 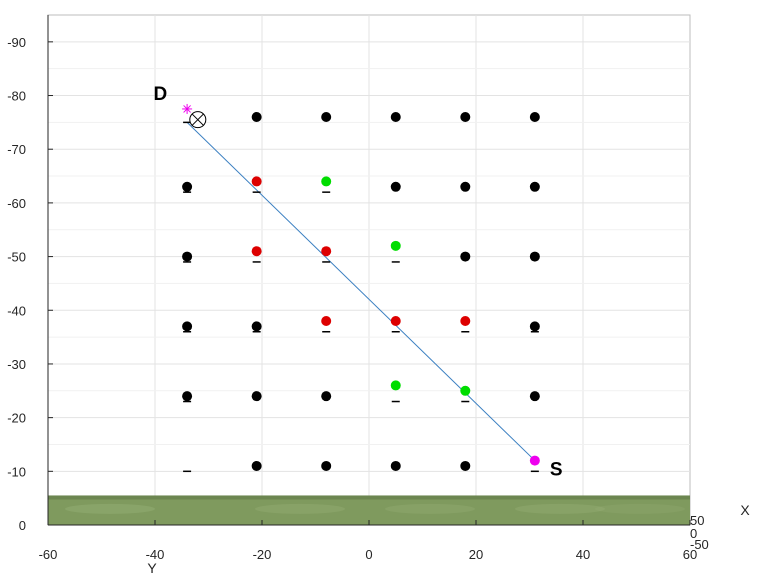 I want to click on z-tick-label: 50, so click(x=697, y=520).